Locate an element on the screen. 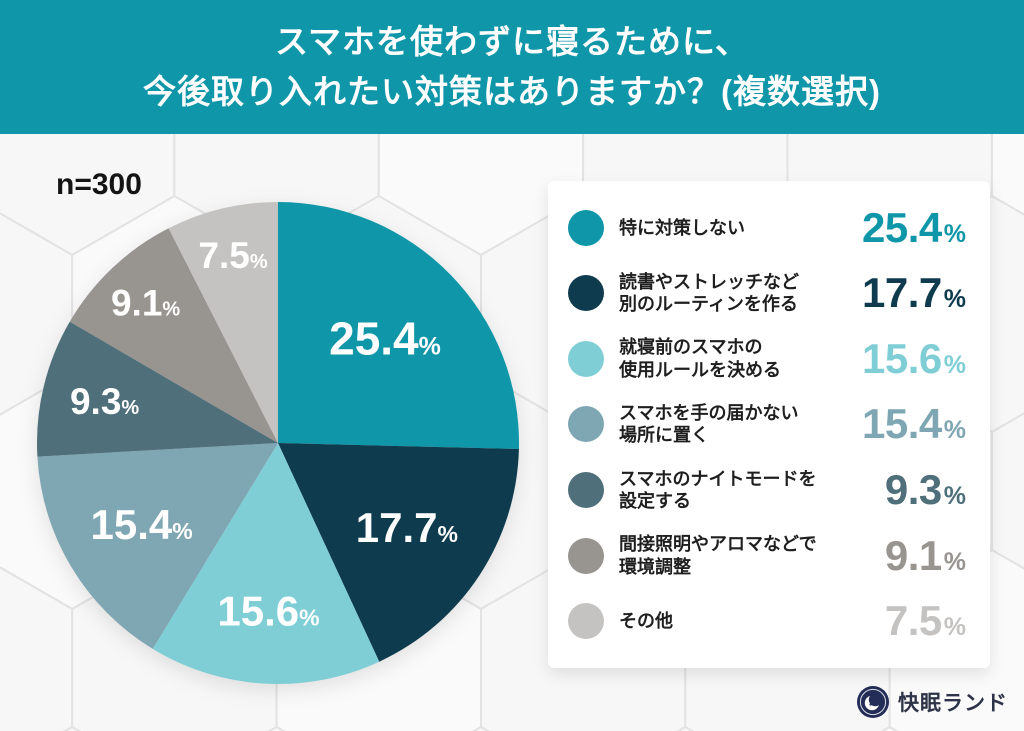 This screenshot has height=731, width=1024. legend-item-label: その他 is located at coordinates (646, 620).